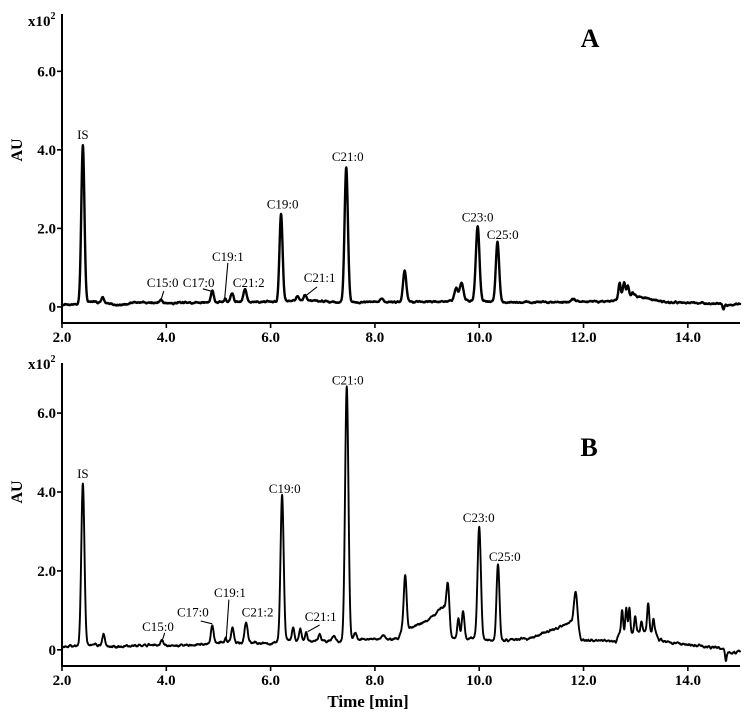 The image size is (748, 719). What do you see at coordinates (367, 701) in the screenshot?
I see `x-axis-title: Time [min]` at bounding box center [367, 701].